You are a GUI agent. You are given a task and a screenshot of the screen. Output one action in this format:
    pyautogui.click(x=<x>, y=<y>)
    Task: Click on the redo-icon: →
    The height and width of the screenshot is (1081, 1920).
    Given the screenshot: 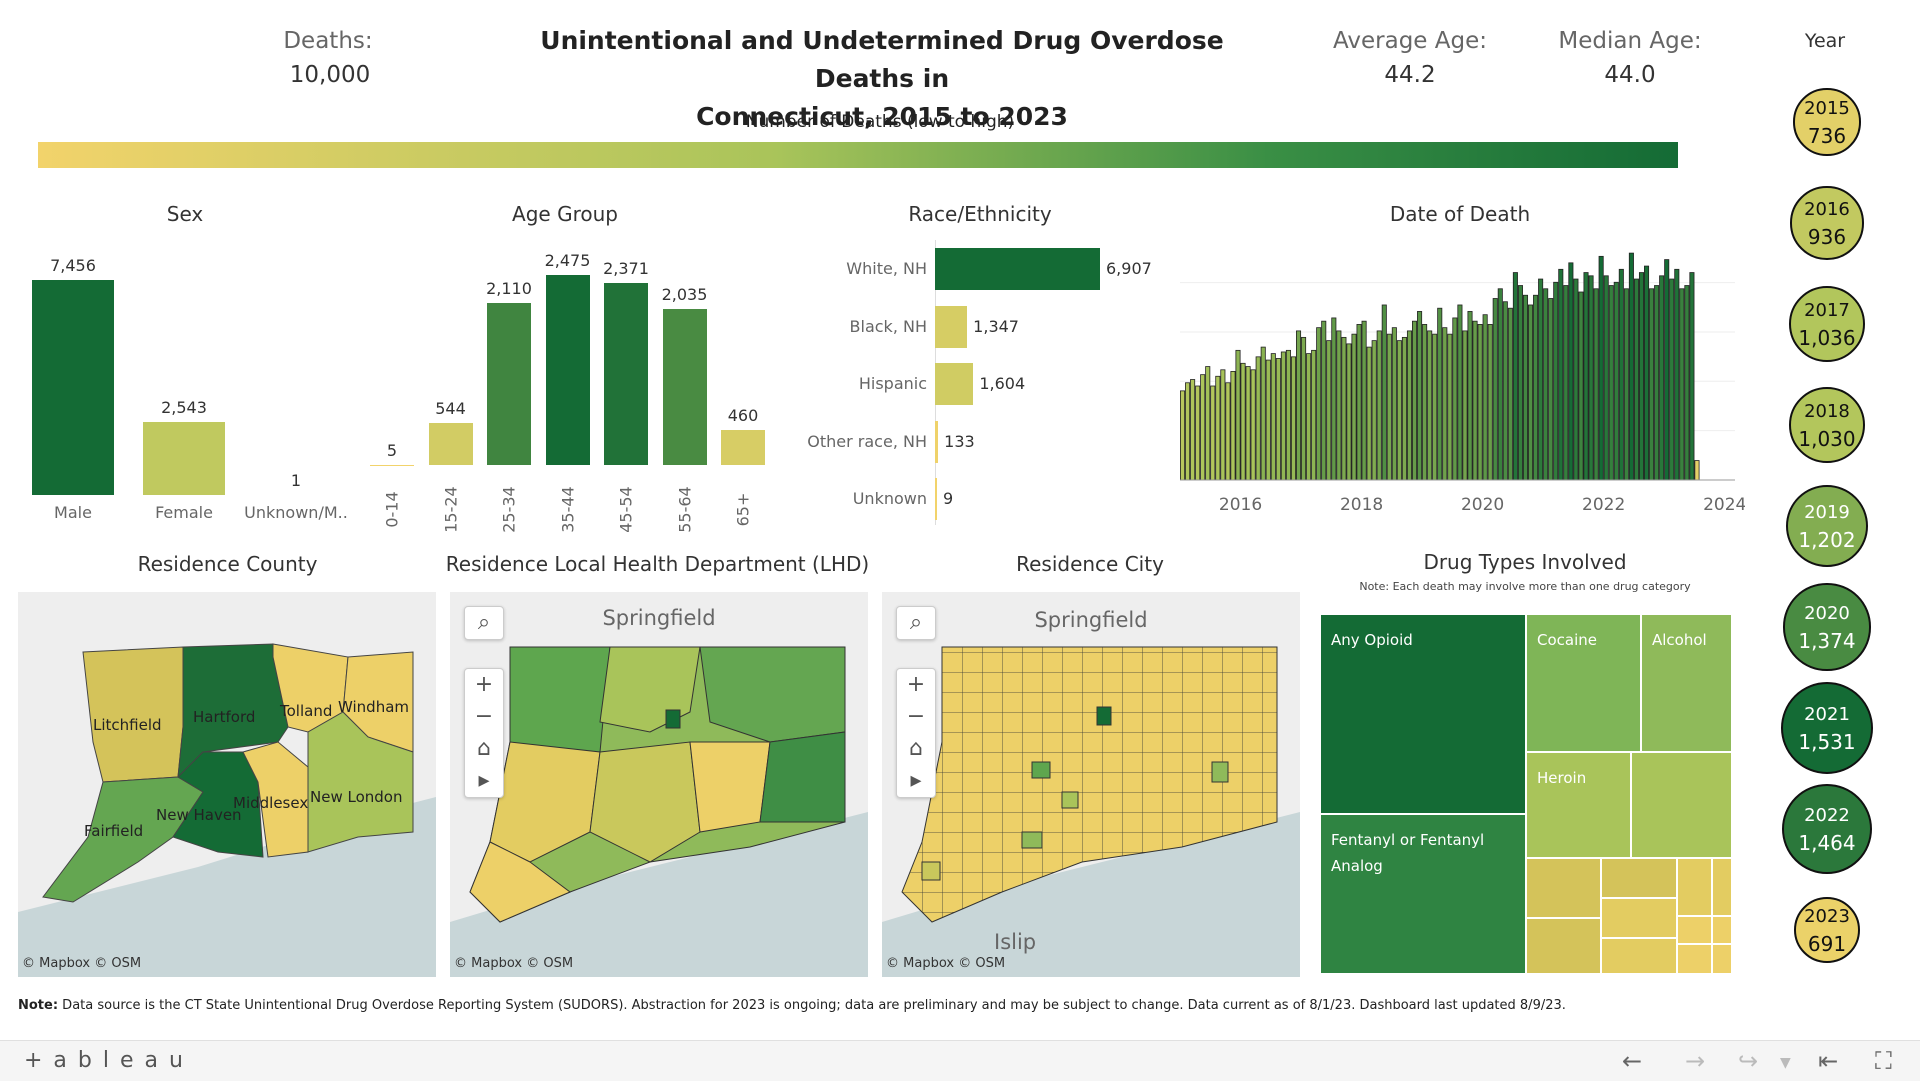 What is the action you would take?
    pyautogui.click(x=1695, y=1061)
    